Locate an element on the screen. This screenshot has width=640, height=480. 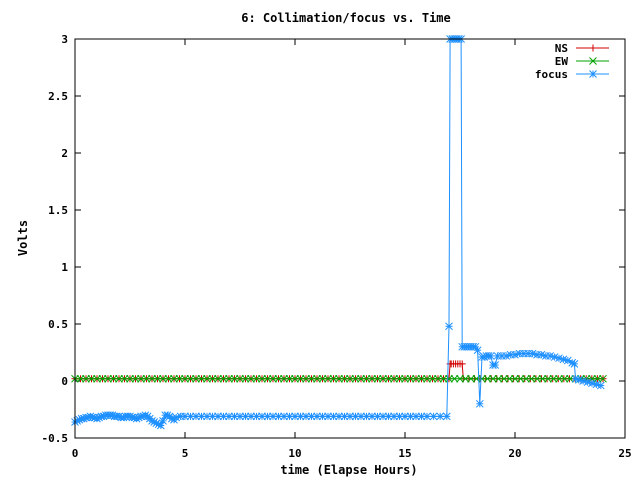
y-tick-label: 2 is located at coordinates (64, 153).